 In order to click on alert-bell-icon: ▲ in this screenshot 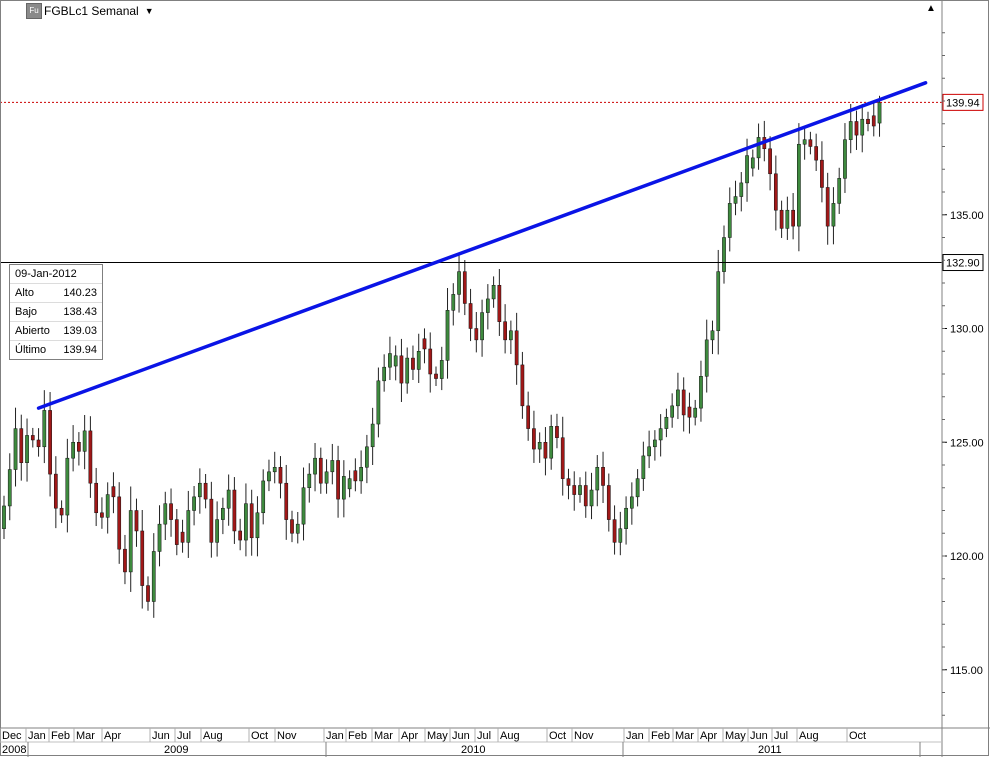, I will do `click(931, 8)`.